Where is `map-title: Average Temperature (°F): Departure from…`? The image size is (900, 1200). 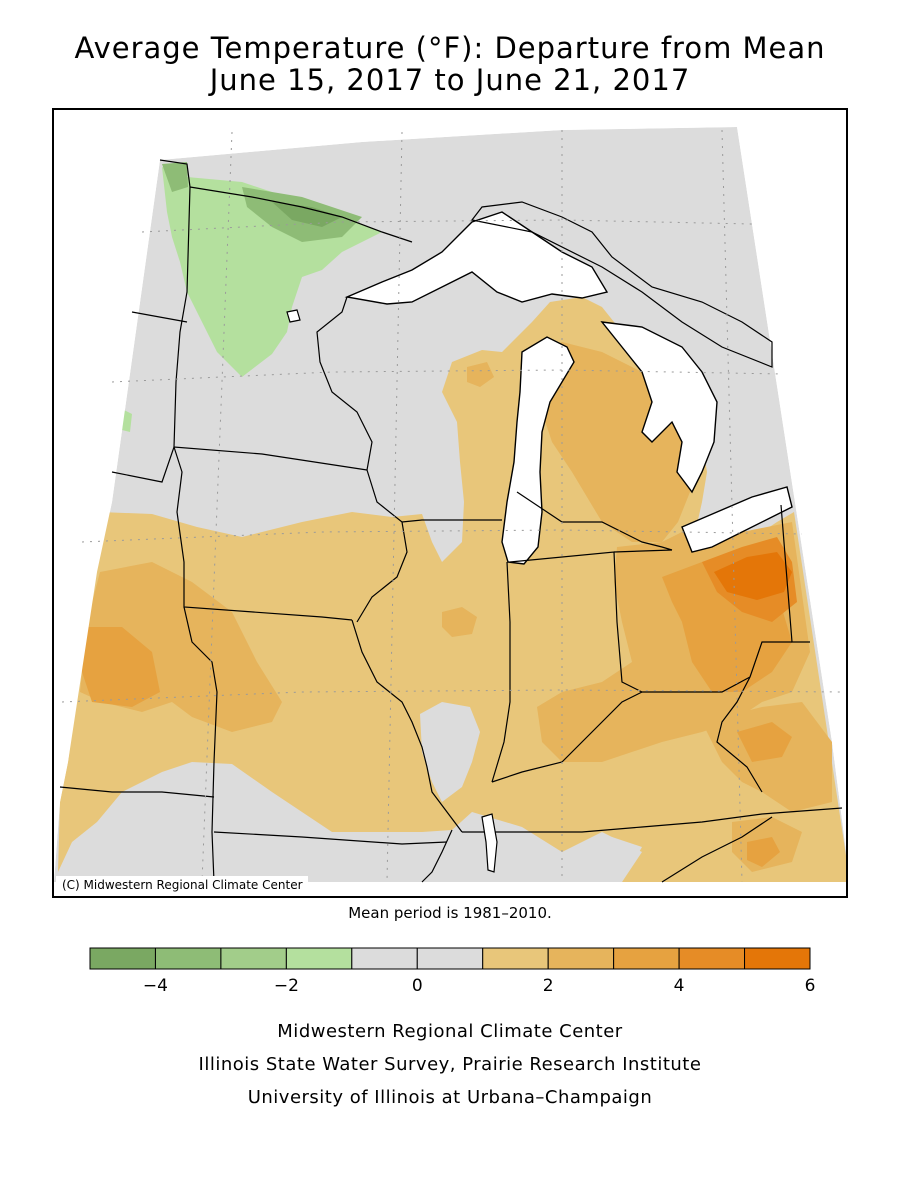
map-title: Average Temperature (°F): Departure from… is located at coordinates (450, 48).